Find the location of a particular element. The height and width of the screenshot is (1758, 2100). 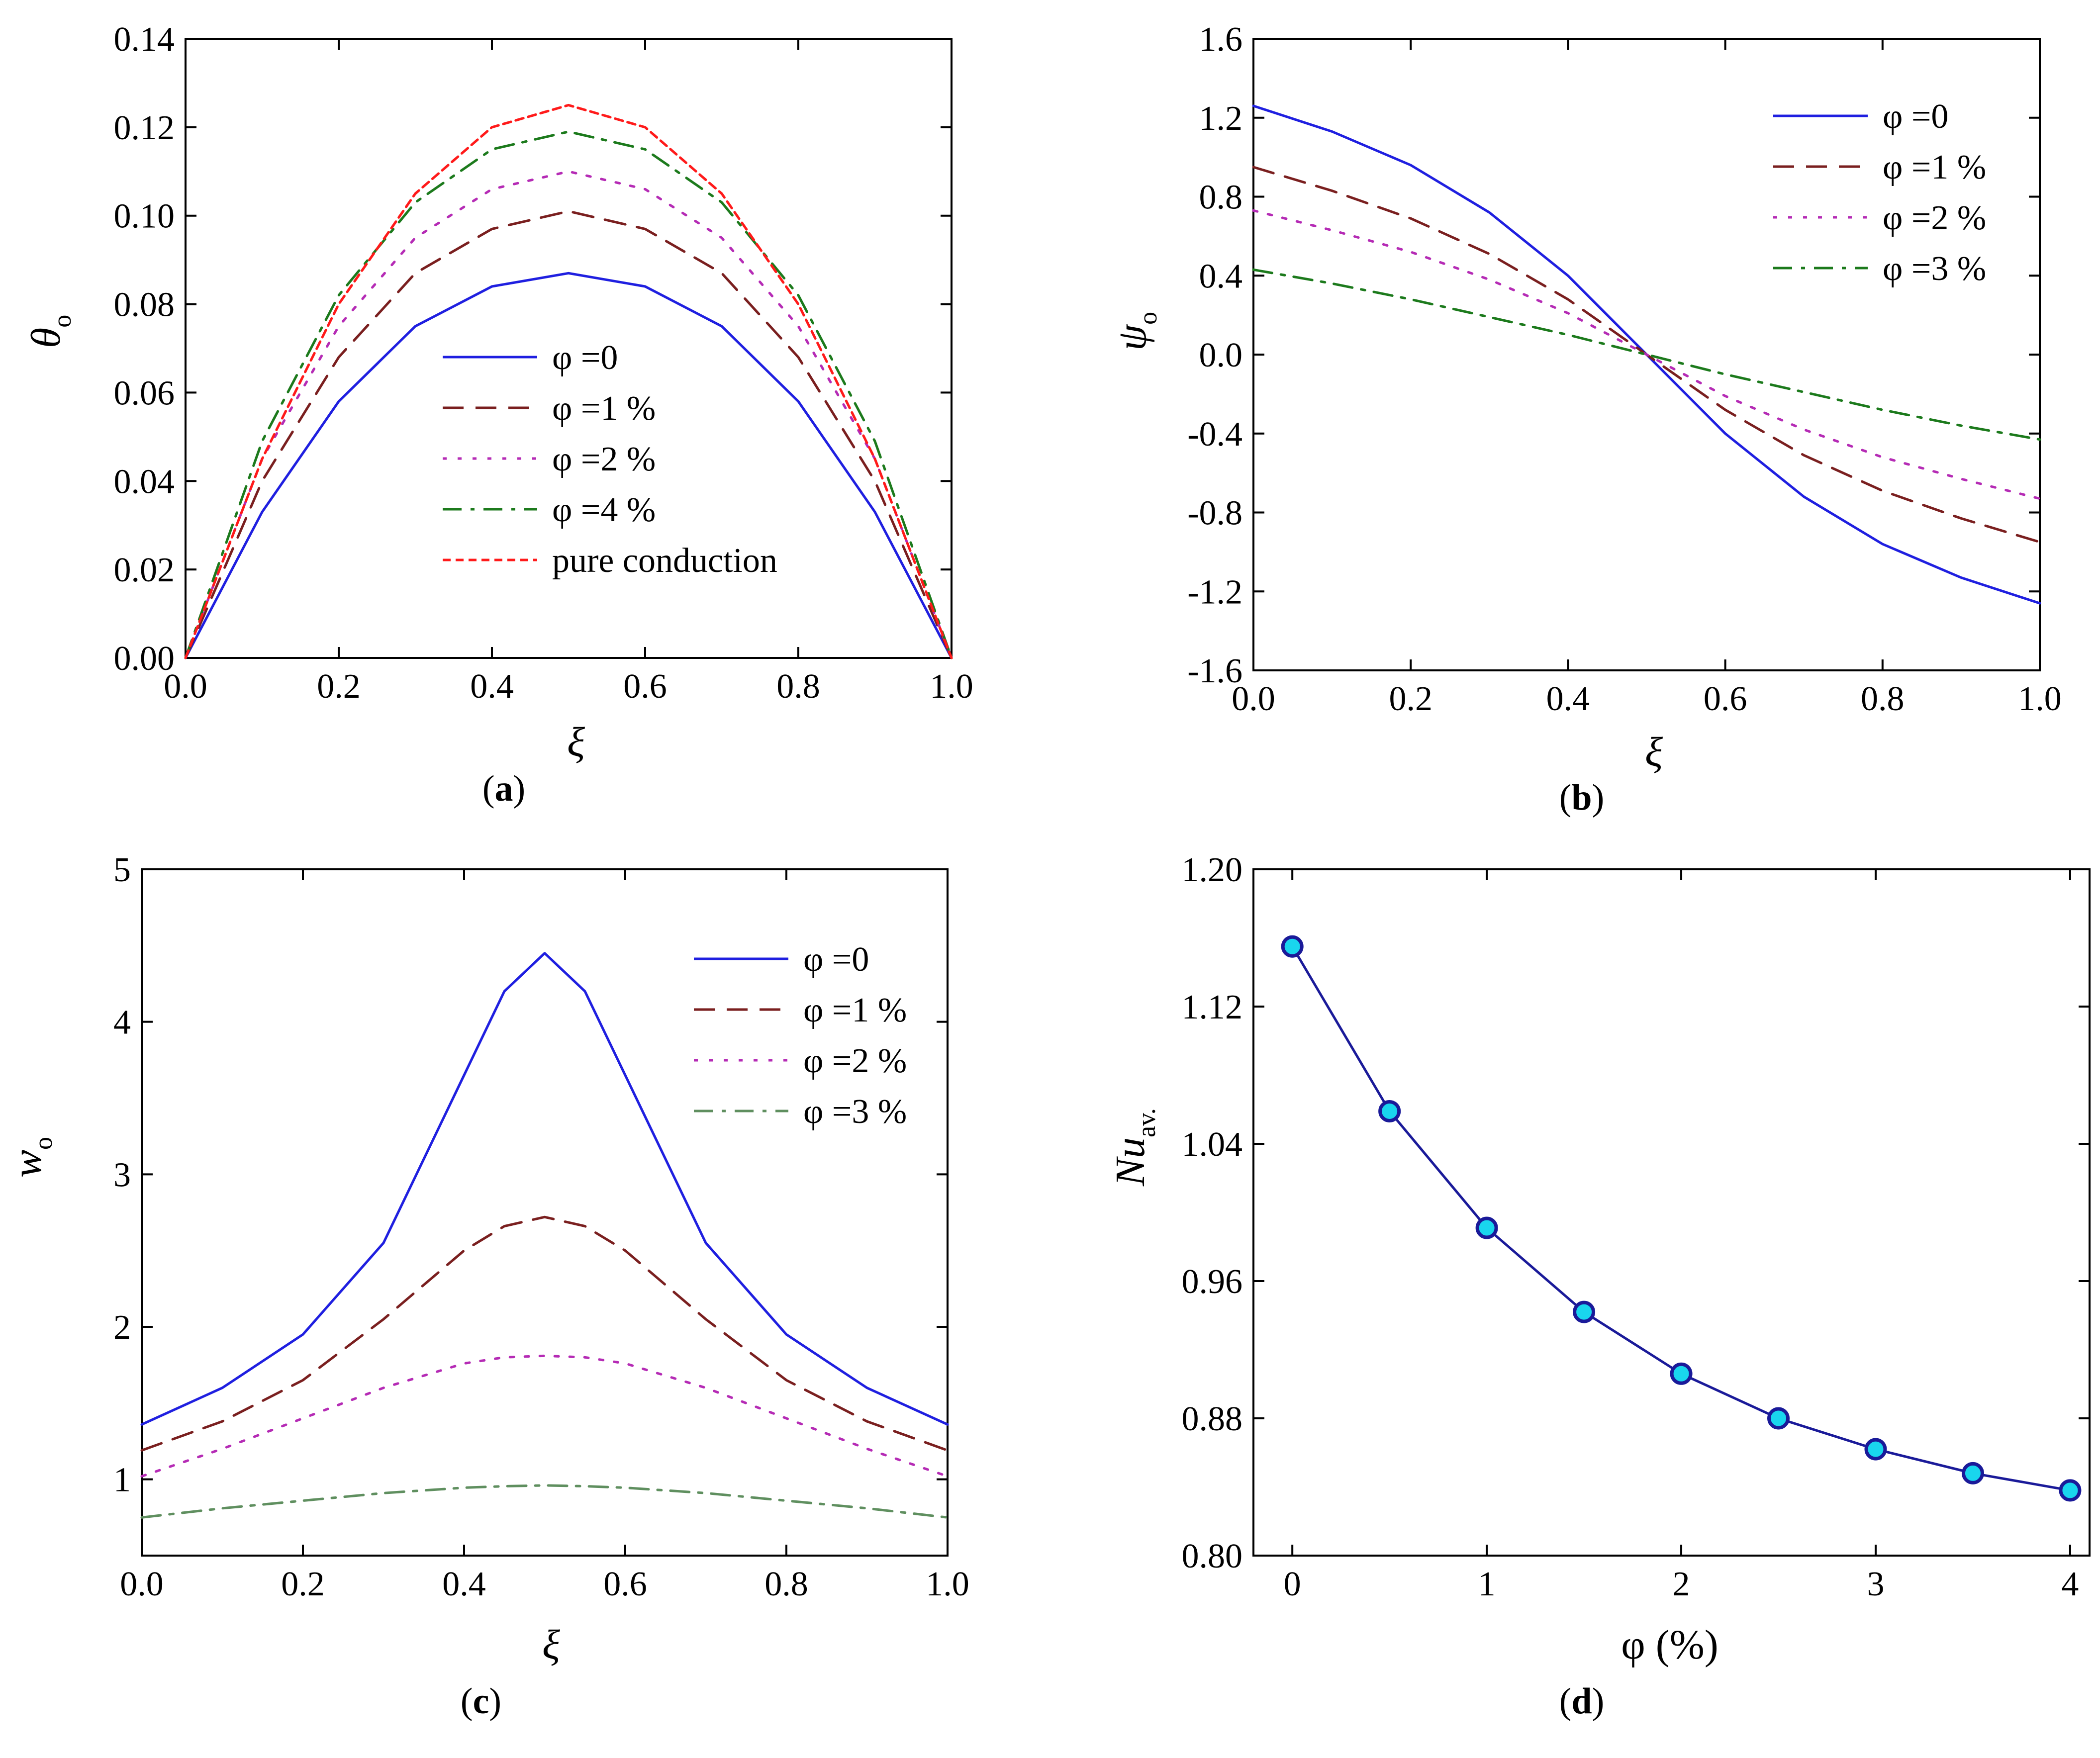

y-tick-label: 5 is located at coordinates (122, 870).